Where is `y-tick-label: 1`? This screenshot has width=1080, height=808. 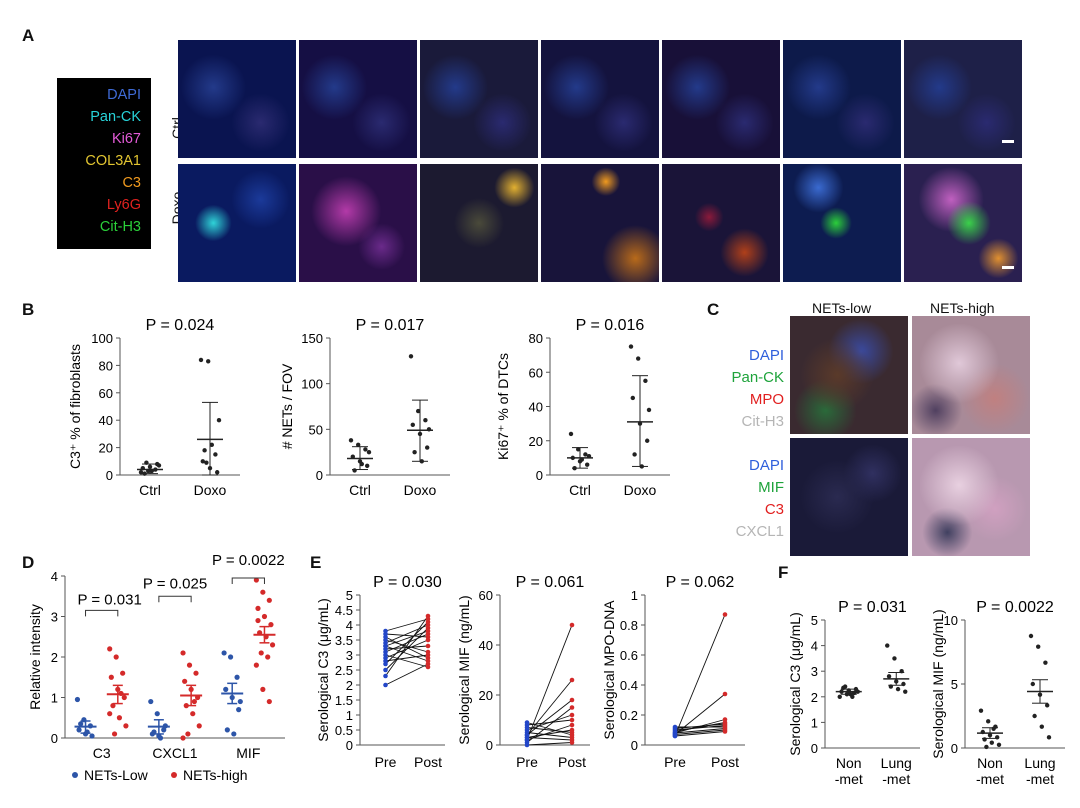
y-tick-label: 1 is located at coordinates (634, 595).